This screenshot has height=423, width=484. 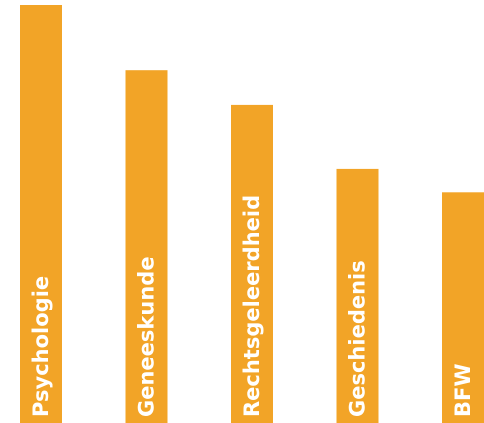 I want to click on bar-label-geneeskunde: Geneeskunde, so click(x=147, y=336).